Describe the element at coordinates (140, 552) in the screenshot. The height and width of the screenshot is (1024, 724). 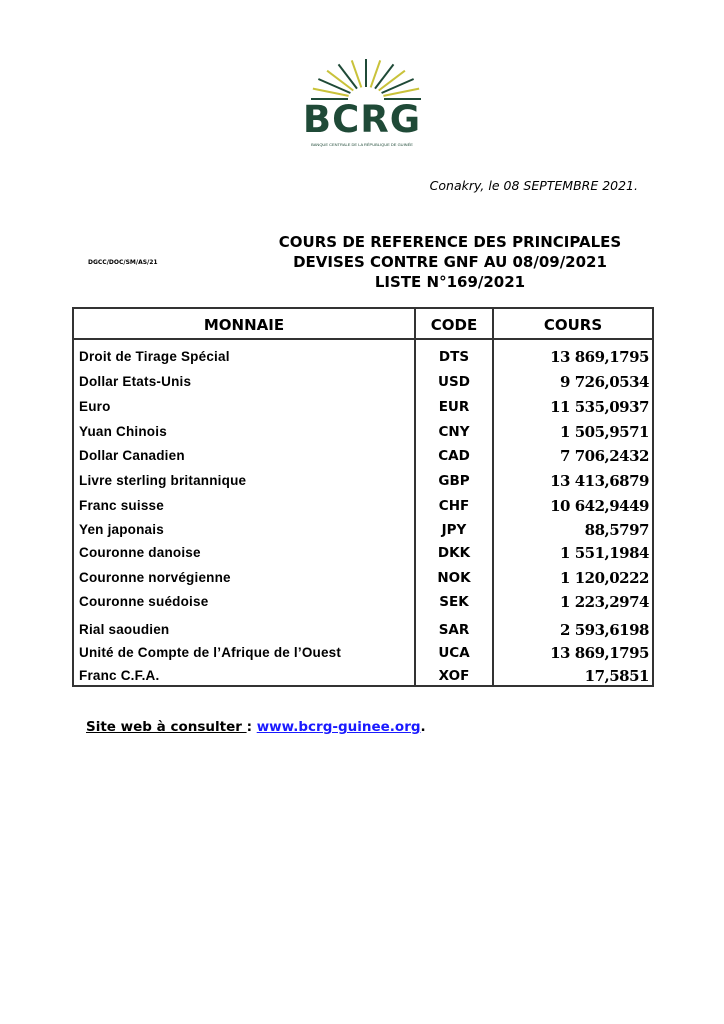
I see `currency-name: Couronne danoise` at that location.